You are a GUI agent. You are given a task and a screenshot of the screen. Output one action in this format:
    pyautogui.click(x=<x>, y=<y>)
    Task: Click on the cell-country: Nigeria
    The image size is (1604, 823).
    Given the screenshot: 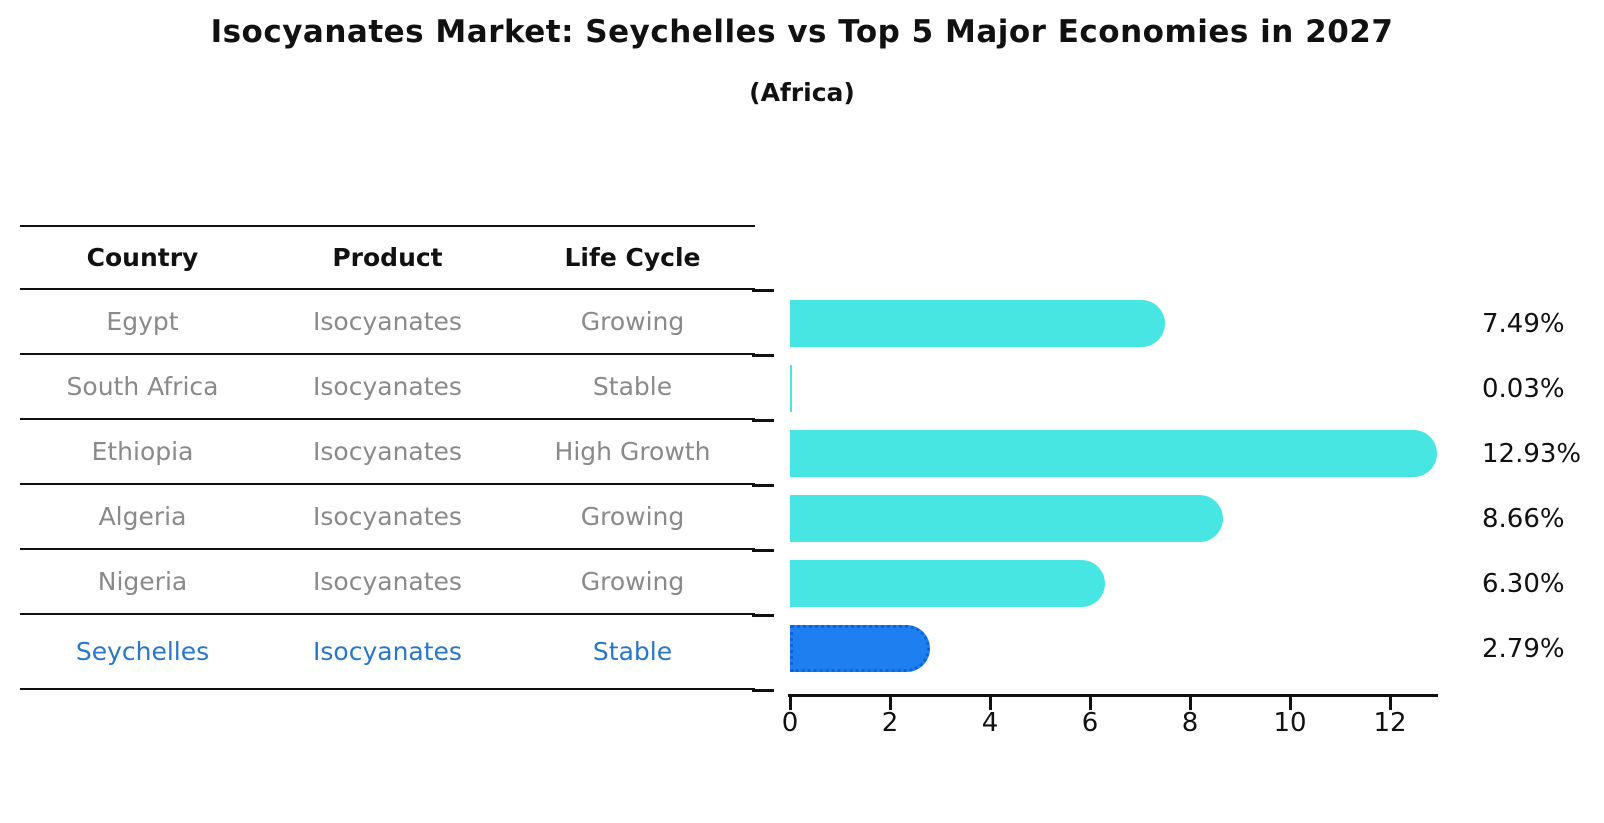 What is the action you would take?
    pyautogui.click(x=142, y=581)
    